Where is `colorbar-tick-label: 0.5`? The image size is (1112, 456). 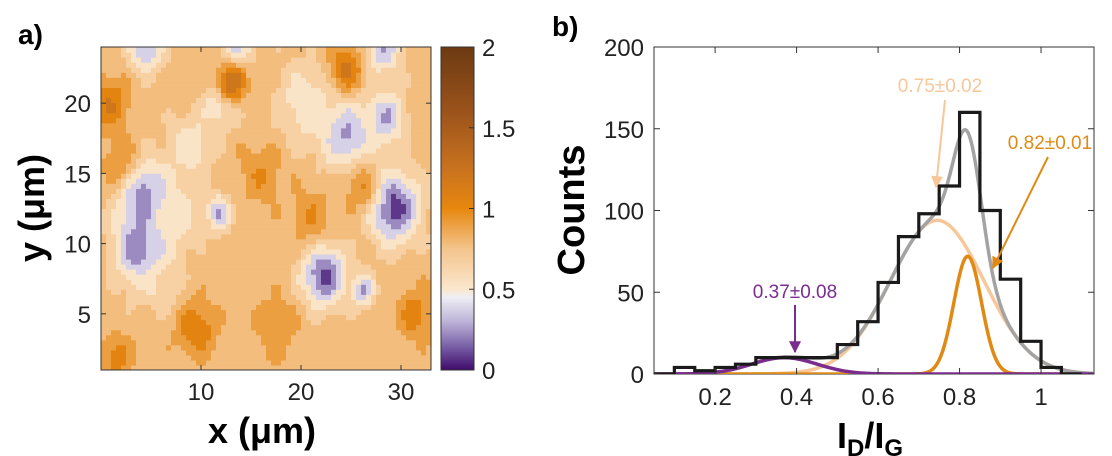
colorbar-tick-label: 0.5 is located at coordinates (498, 290).